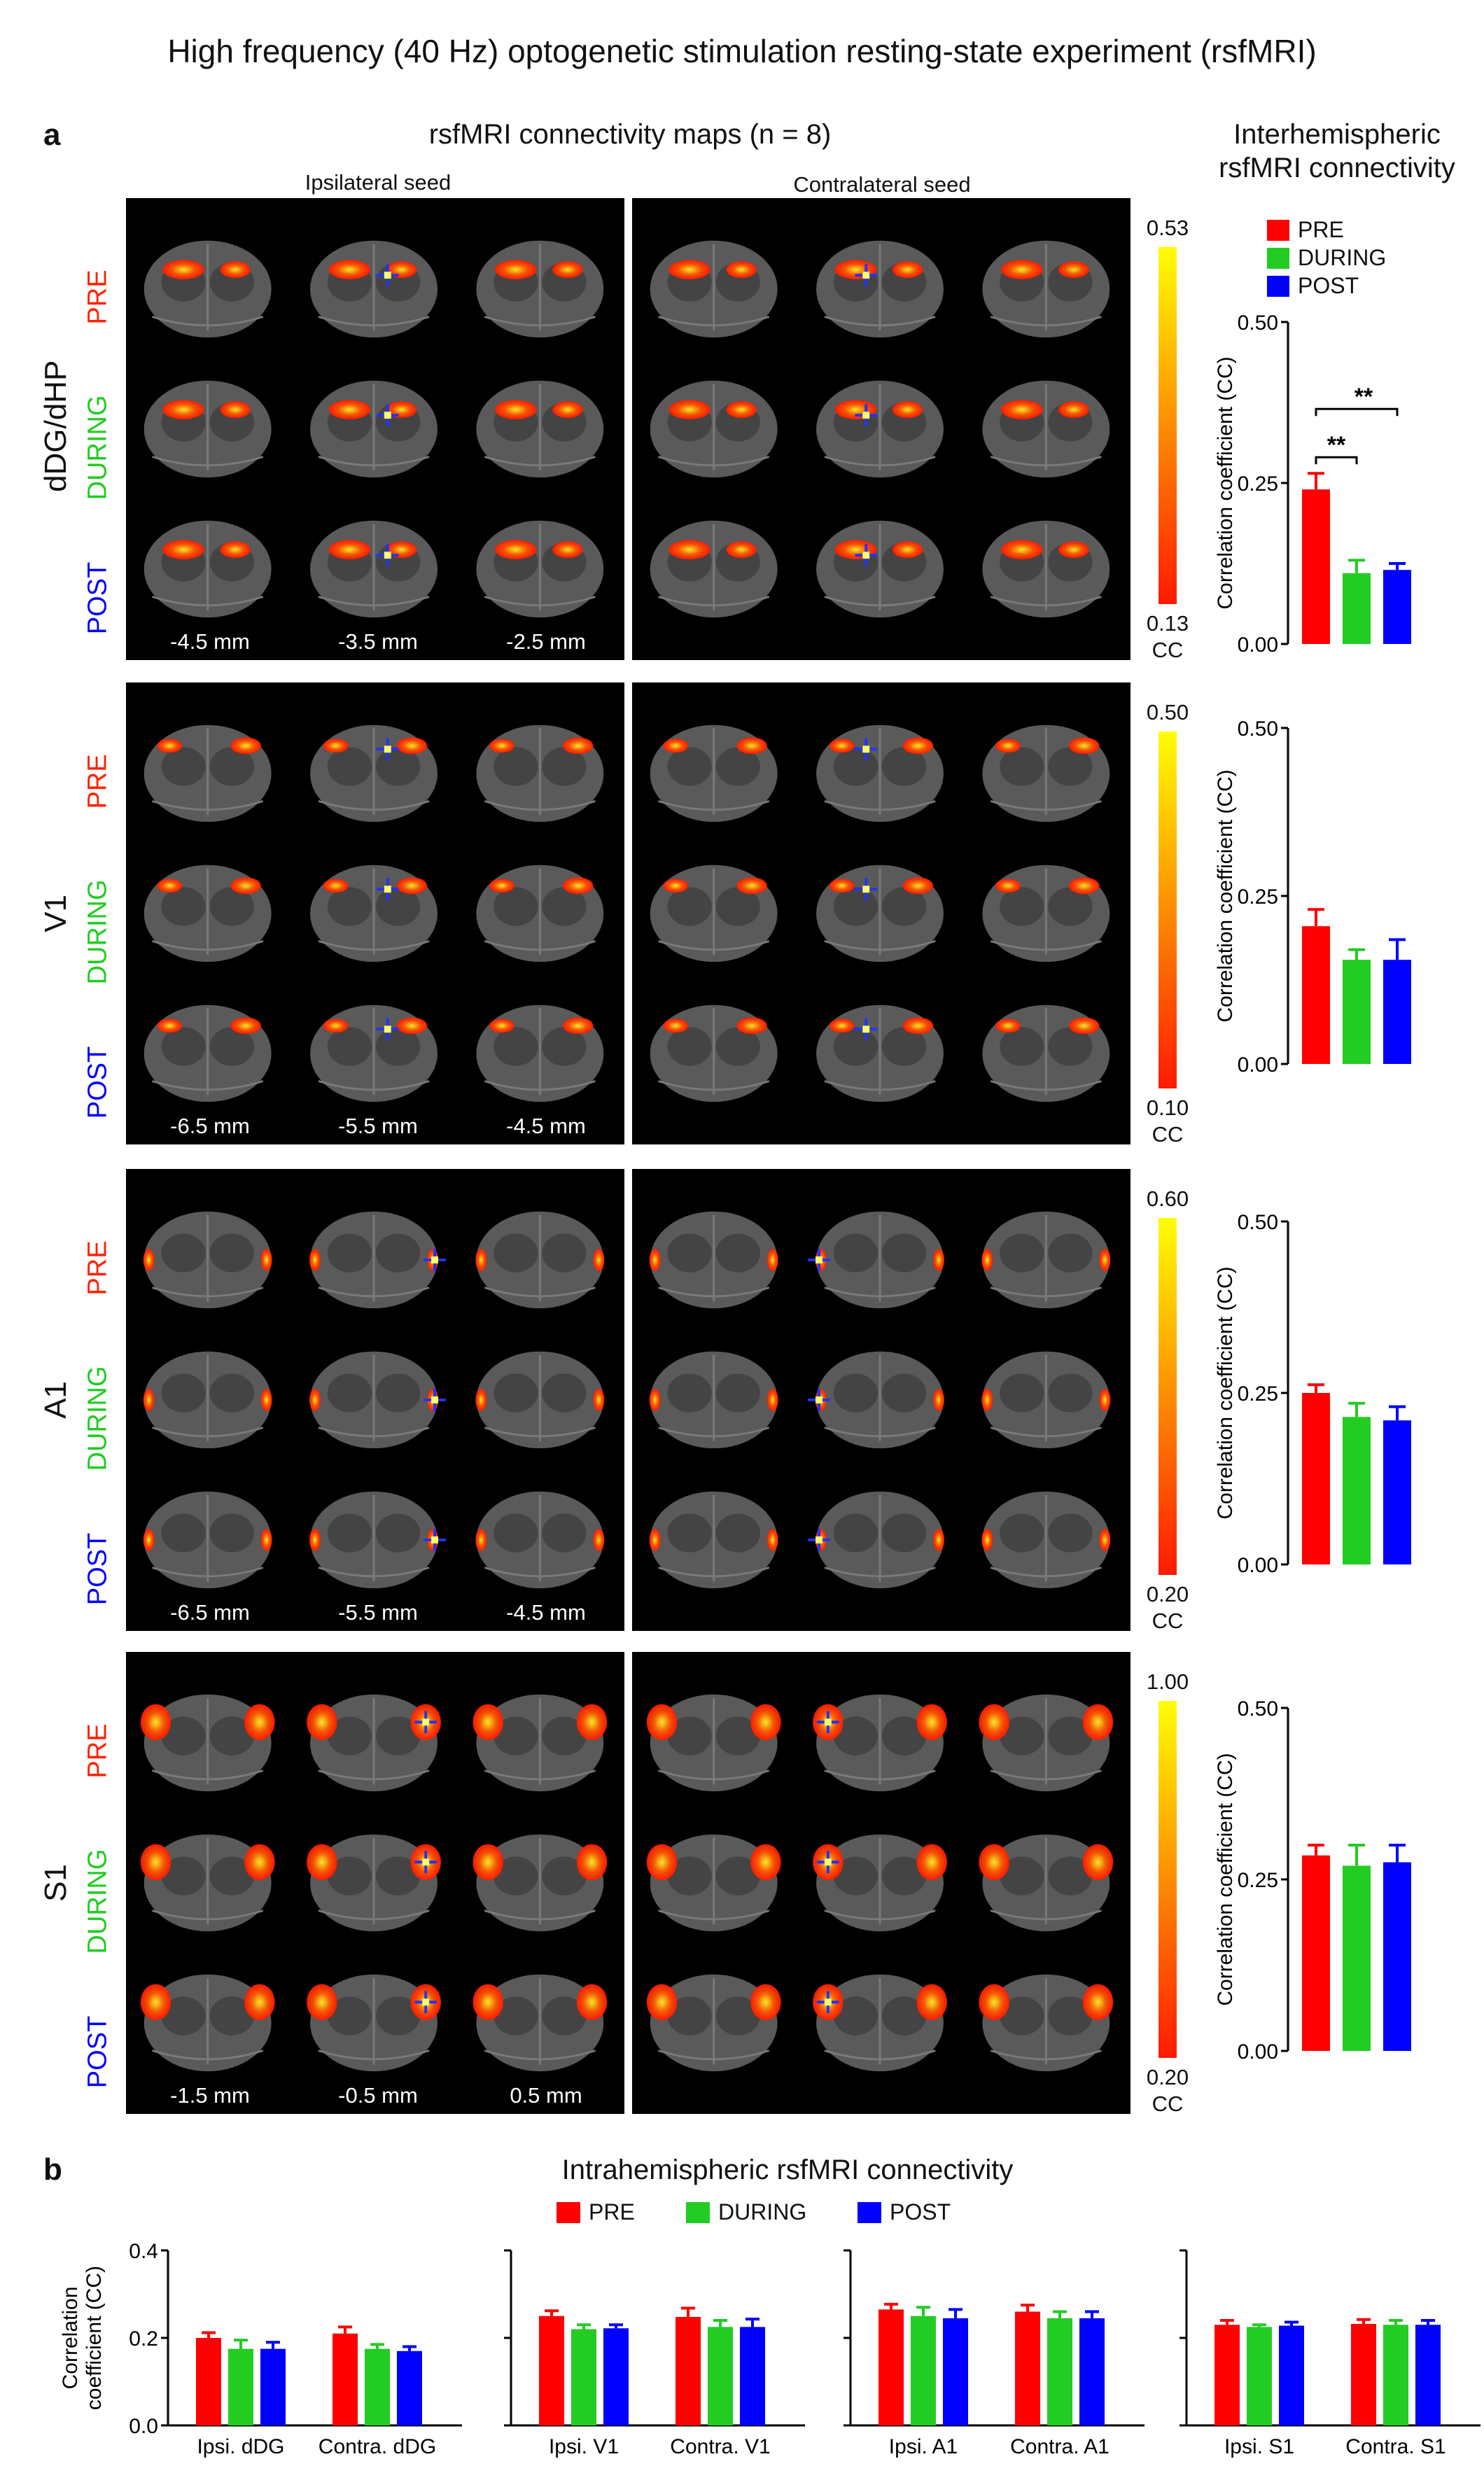 The height and width of the screenshot is (2480, 1484). Describe the element at coordinates (1167, 228) in the screenshot. I see `colorbar-max: 0.53` at that location.